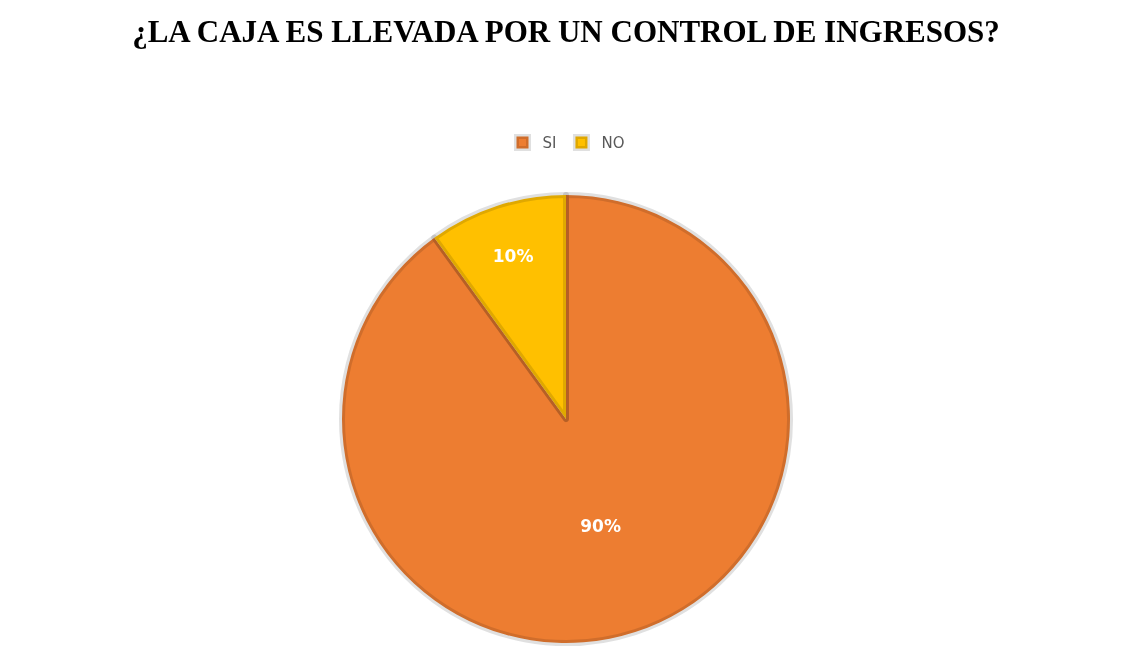 Image resolution: width=1132 pixels, height=663 pixels. Describe the element at coordinates (600, 525) in the screenshot. I see `data-label: 90%` at that location.